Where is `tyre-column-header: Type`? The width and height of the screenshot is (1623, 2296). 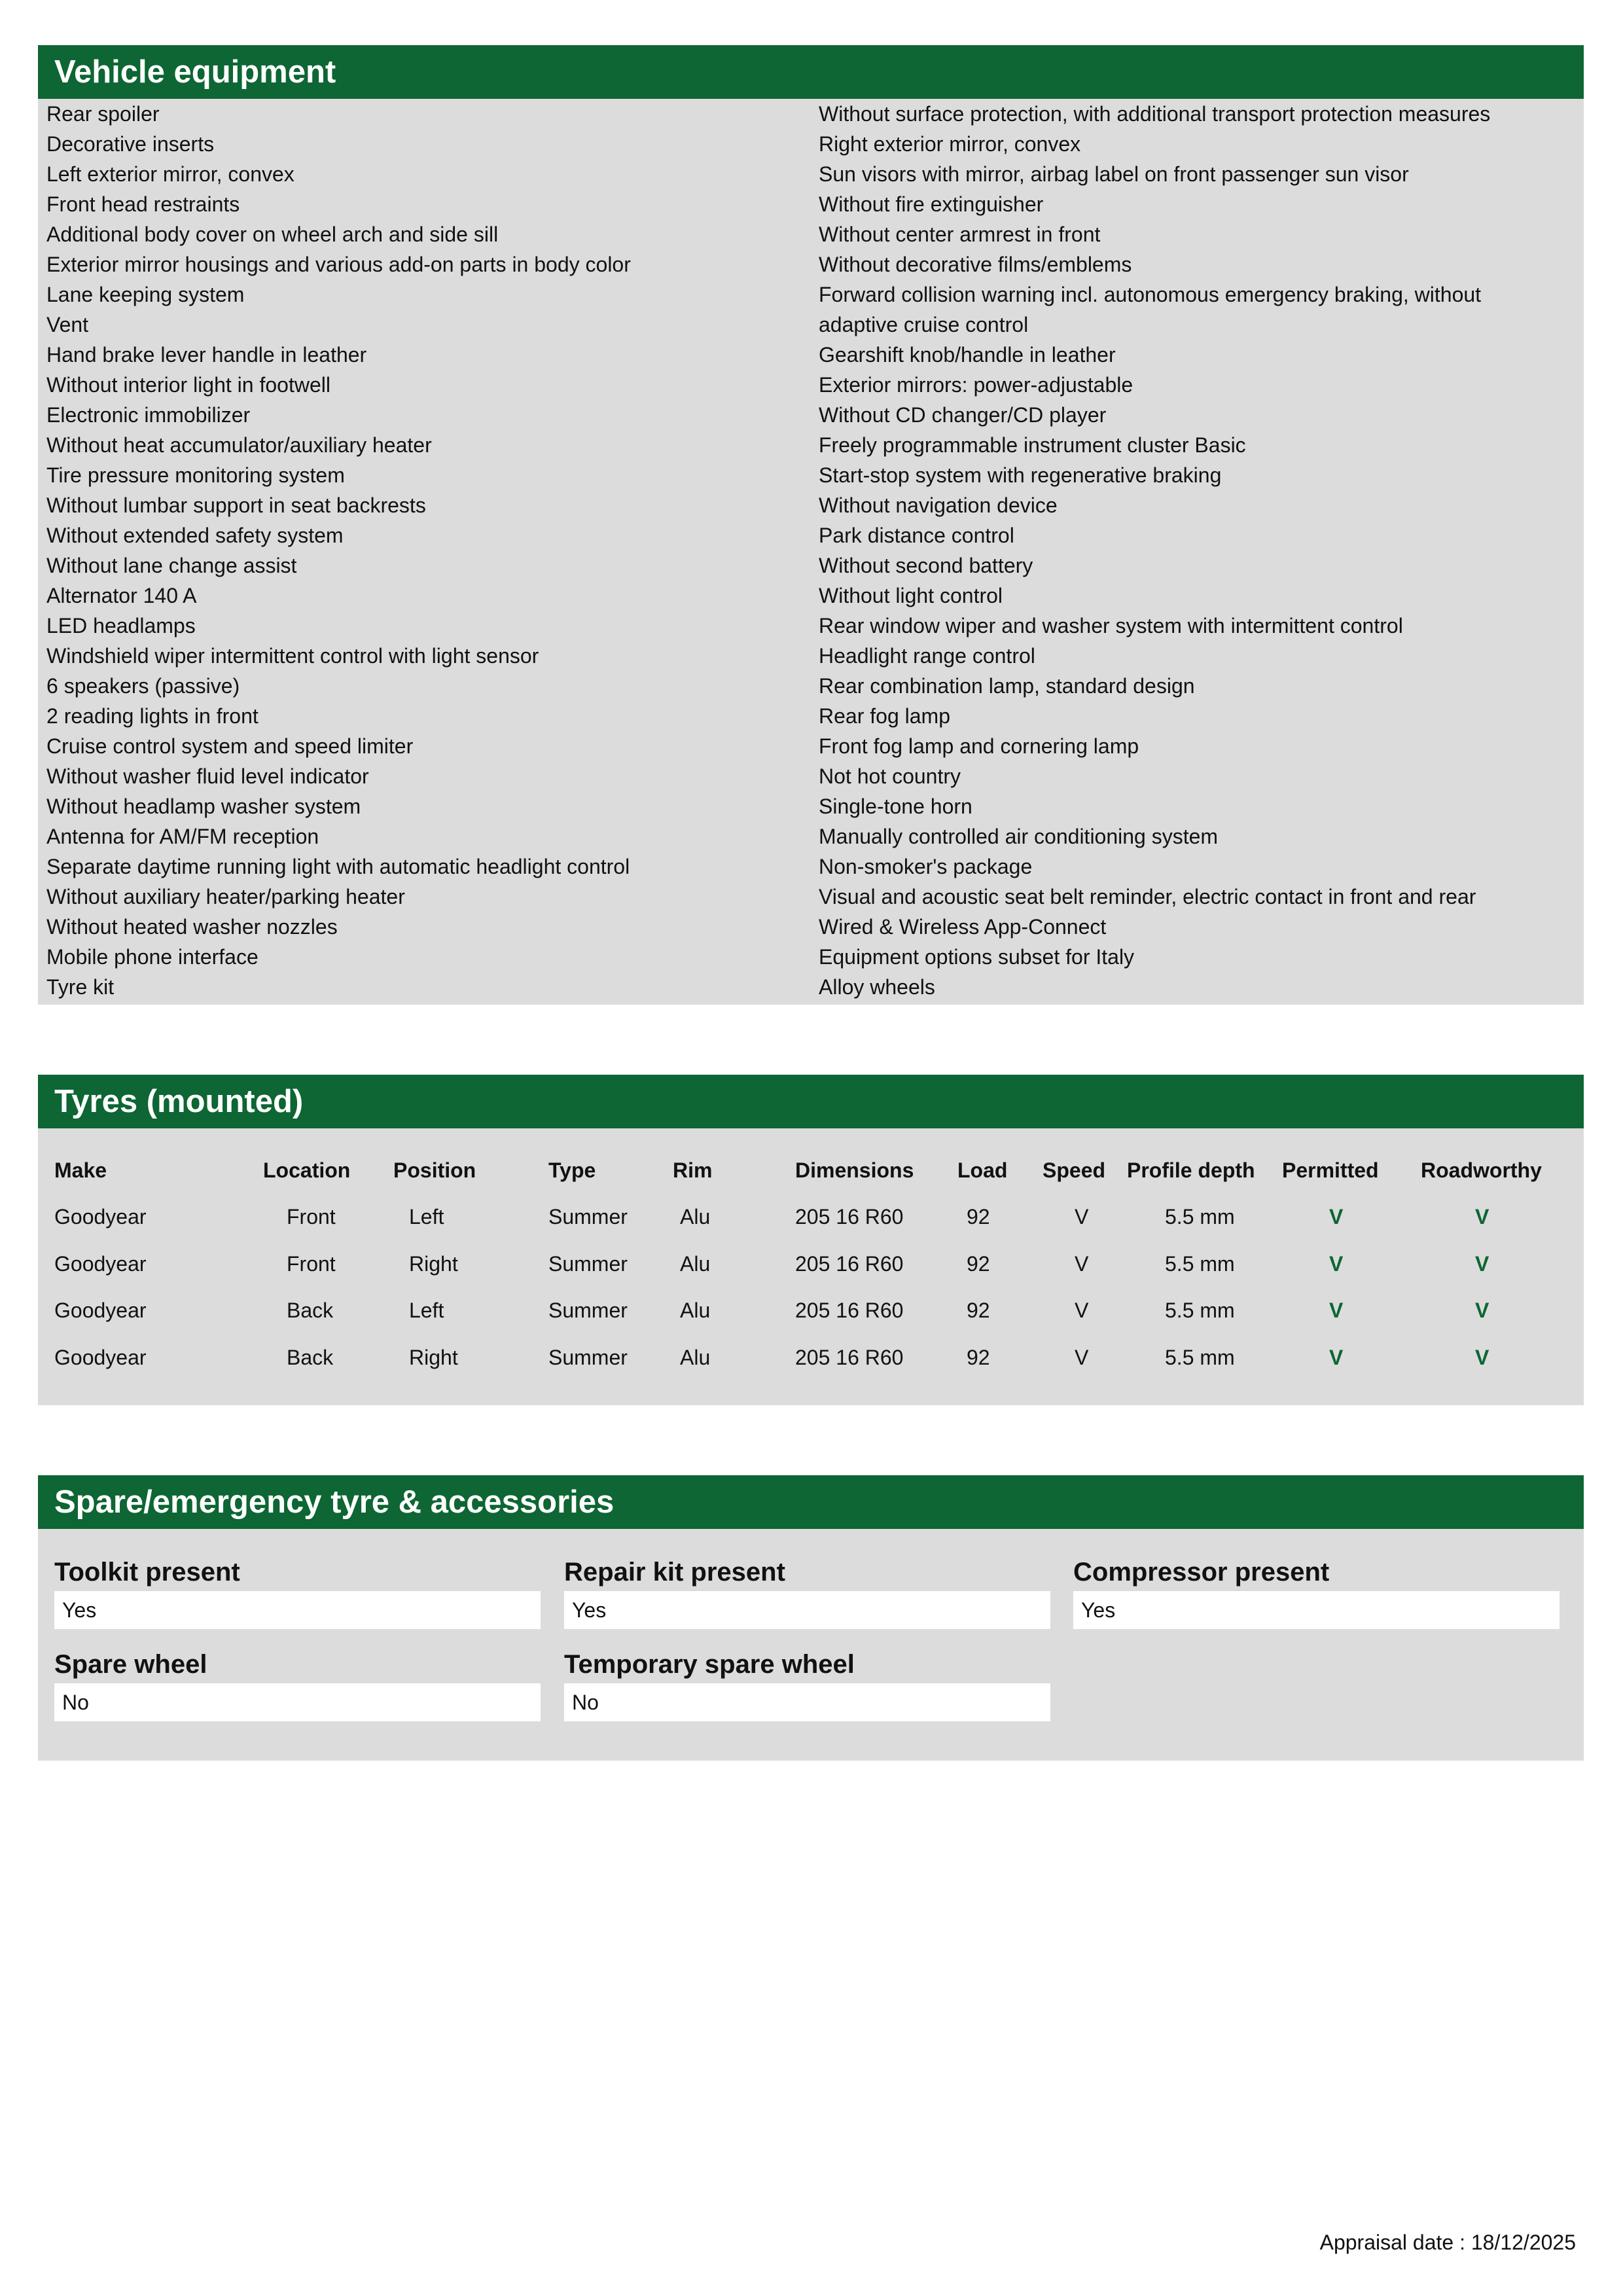 tyre-column-header: Type is located at coordinates (572, 1170).